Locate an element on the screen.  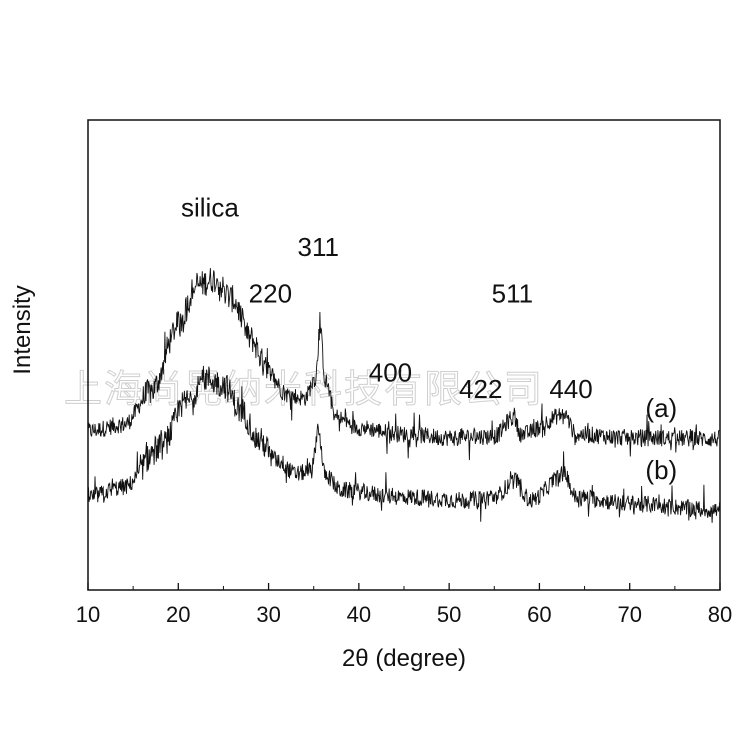
x-axis-title: 2θ (degree) is located at coordinates (404, 658).